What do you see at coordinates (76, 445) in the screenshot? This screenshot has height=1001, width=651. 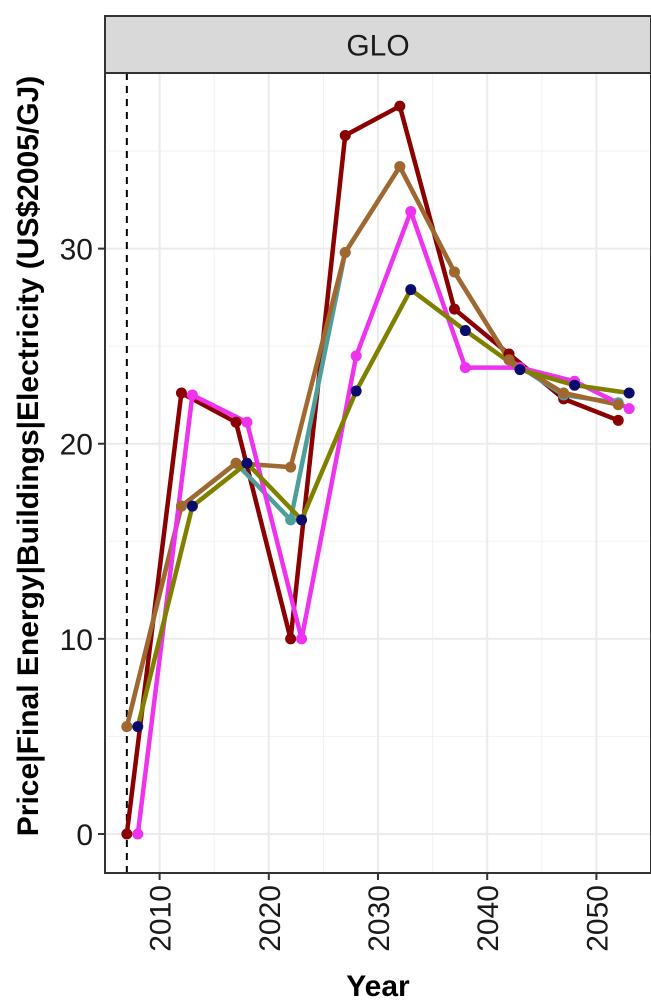 I see `y-tick-label: 20` at bounding box center [76, 445].